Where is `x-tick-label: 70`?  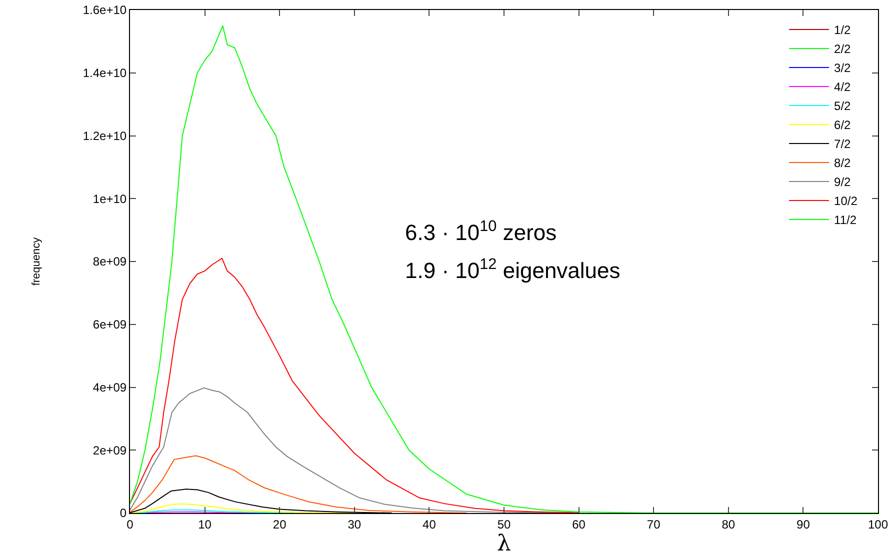
x-tick-label: 70 is located at coordinates (653, 524).